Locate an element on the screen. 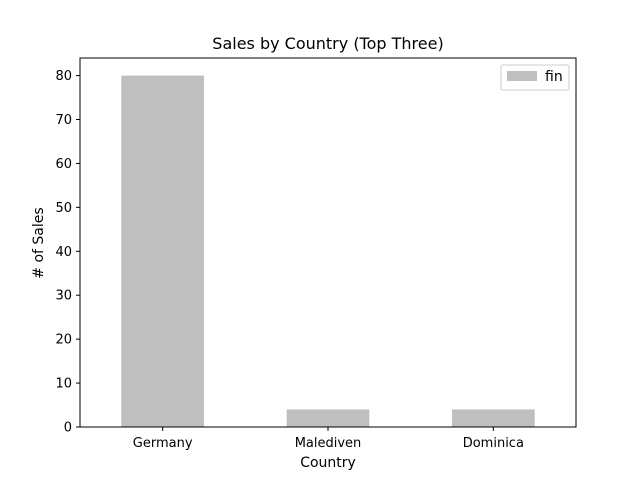 This screenshot has width=640, height=480. y-tick-label: 40 is located at coordinates (63, 252).